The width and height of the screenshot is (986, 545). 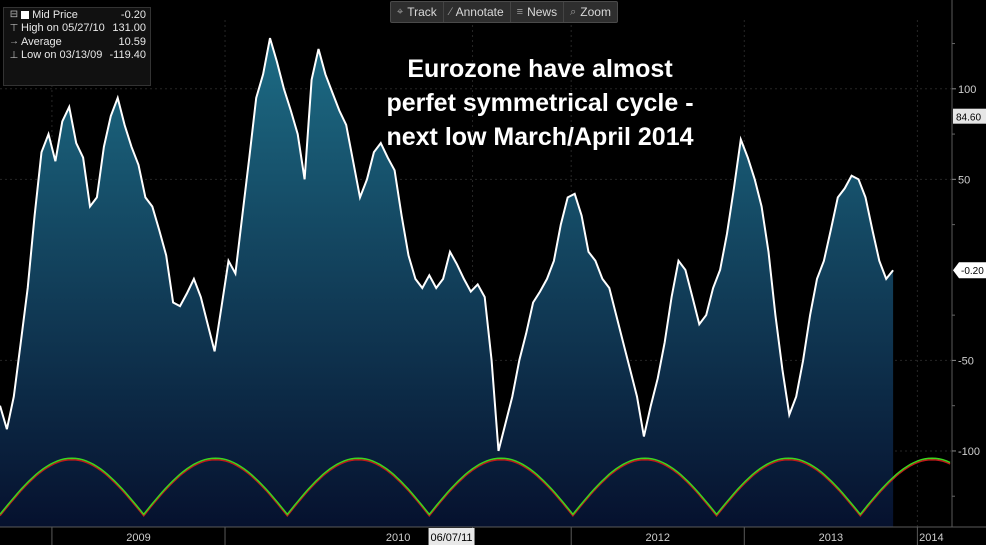 What do you see at coordinates (14, 42) in the screenshot?
I see `average-marker-icon: →` at bounding box center [14, 42].